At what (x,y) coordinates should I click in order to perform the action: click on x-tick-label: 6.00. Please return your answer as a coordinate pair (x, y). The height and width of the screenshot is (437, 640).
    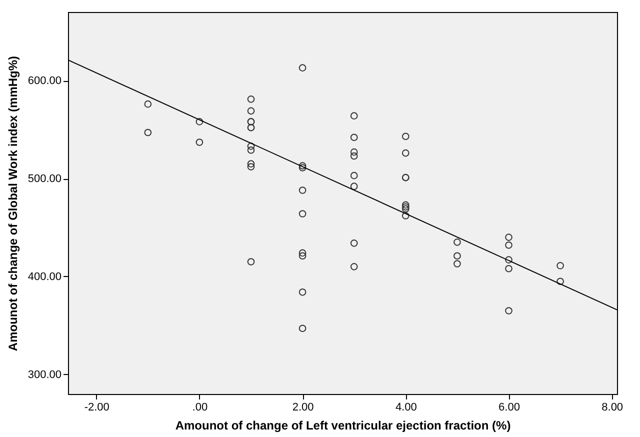
    Looking at the image, I should click on (509, 408).